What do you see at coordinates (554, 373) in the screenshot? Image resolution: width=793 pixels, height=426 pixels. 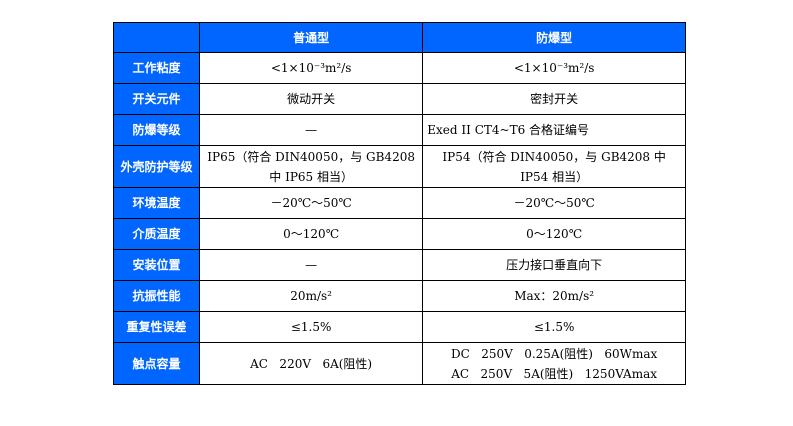 I see `contact-ac: AC 250V 5A(阻性) 1250VAmax` at bounding box center [554, 373].